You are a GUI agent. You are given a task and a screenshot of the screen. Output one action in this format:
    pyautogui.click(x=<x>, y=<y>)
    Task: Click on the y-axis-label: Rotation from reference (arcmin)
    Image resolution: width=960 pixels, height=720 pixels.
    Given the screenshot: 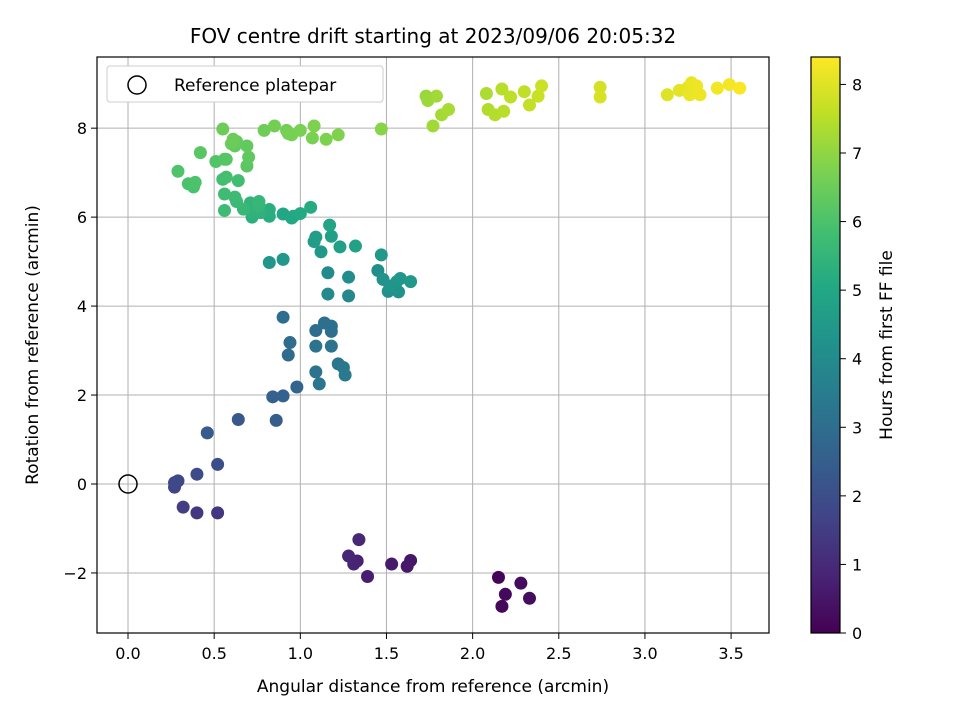 What is the action you would take?
    pyautogui.click(x=33, y=345)
    